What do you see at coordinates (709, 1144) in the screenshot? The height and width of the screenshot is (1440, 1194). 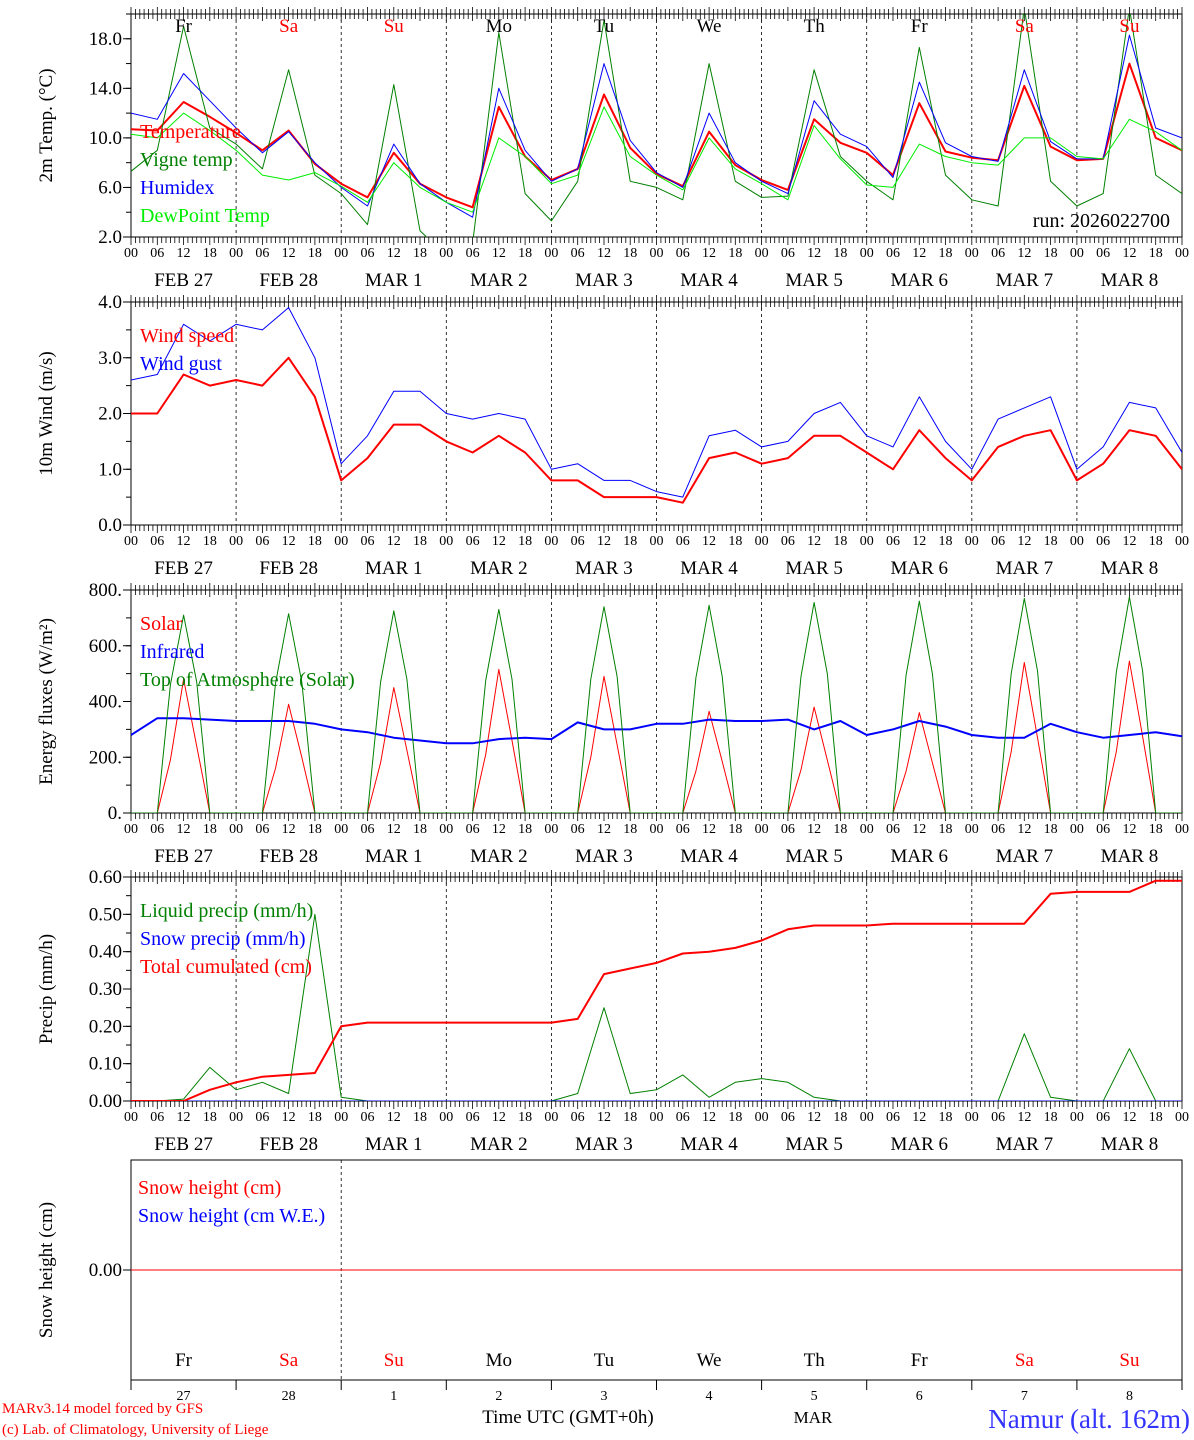 I see `x-date-label: MAR 4` at bounding box center [709, 1144].